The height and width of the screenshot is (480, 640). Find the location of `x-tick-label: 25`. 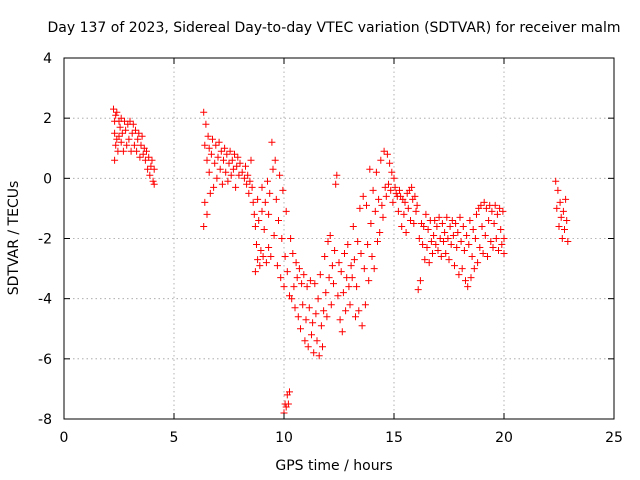

x-tick-label: 25 is located at coordinates (614, 438).